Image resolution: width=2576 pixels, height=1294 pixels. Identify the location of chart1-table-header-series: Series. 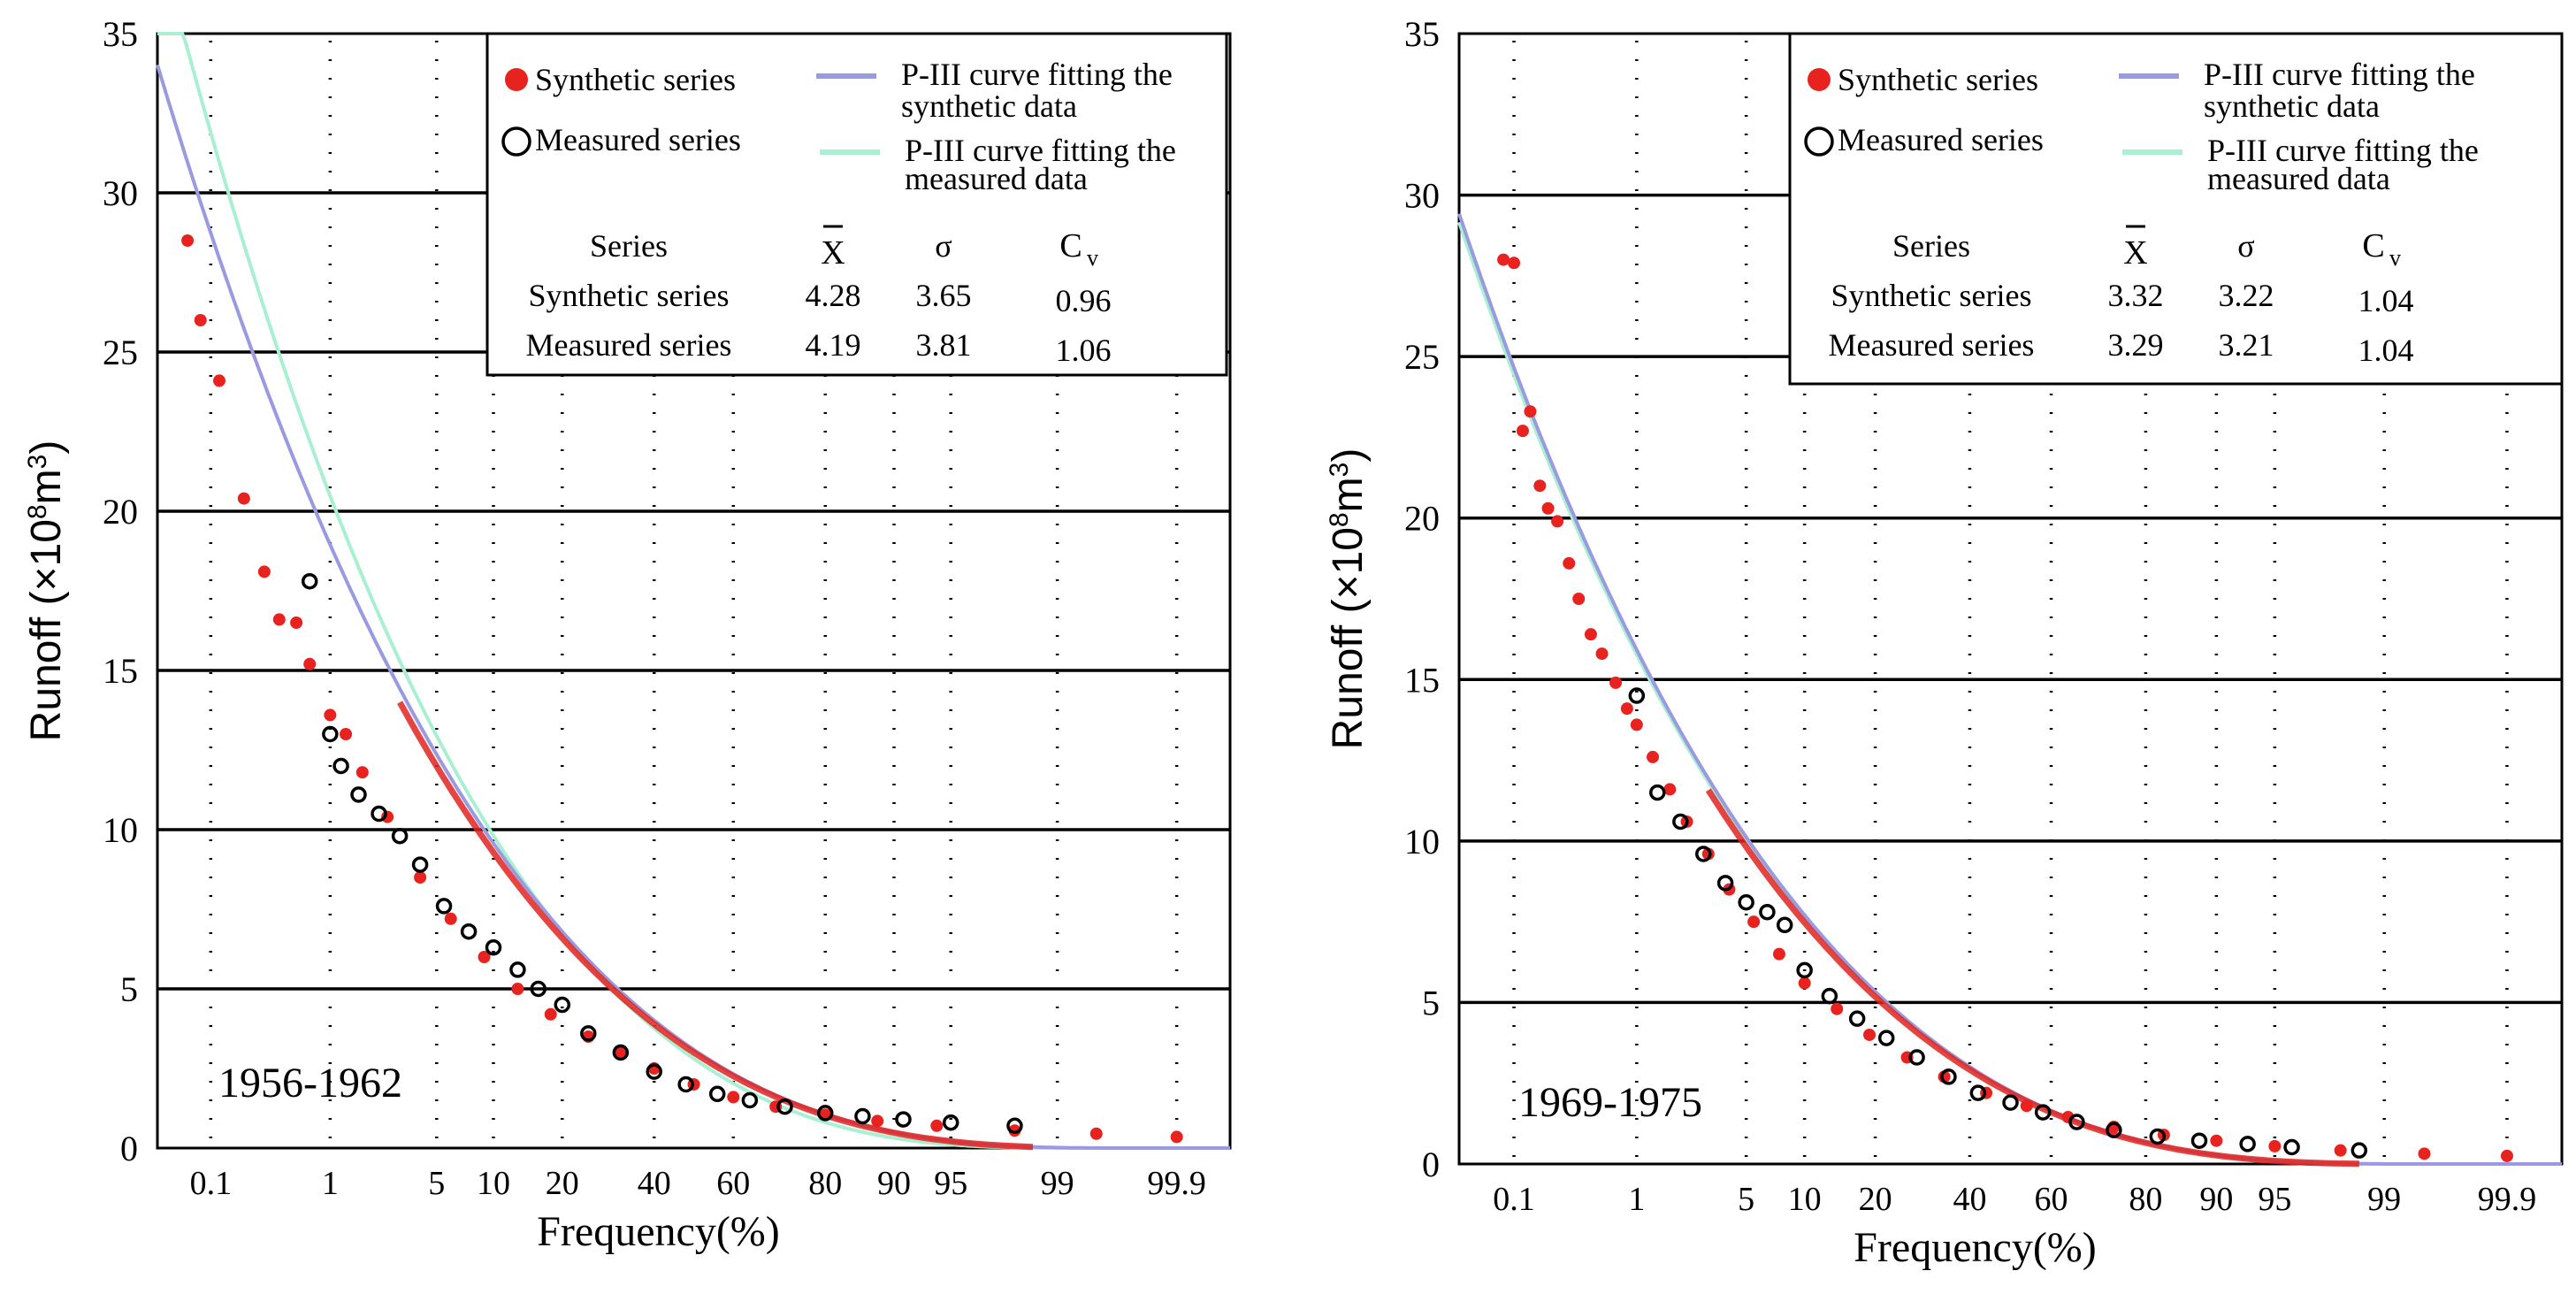
(629, 246).